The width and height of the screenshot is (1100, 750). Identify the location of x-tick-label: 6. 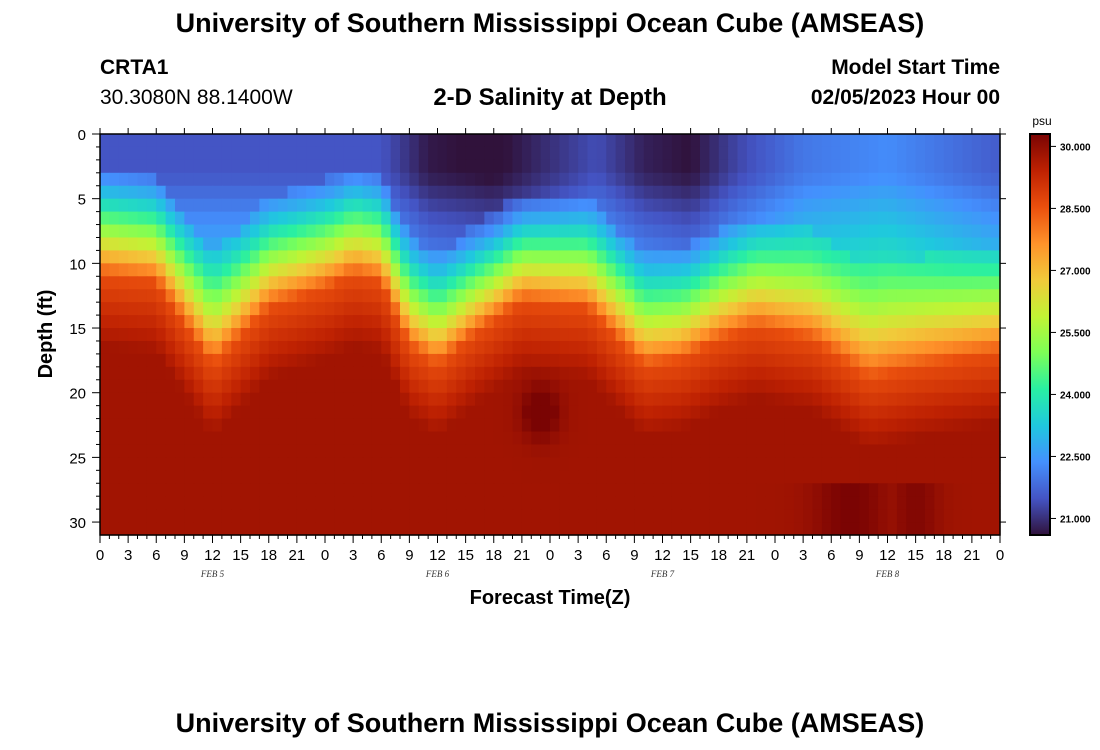
(831, 555).